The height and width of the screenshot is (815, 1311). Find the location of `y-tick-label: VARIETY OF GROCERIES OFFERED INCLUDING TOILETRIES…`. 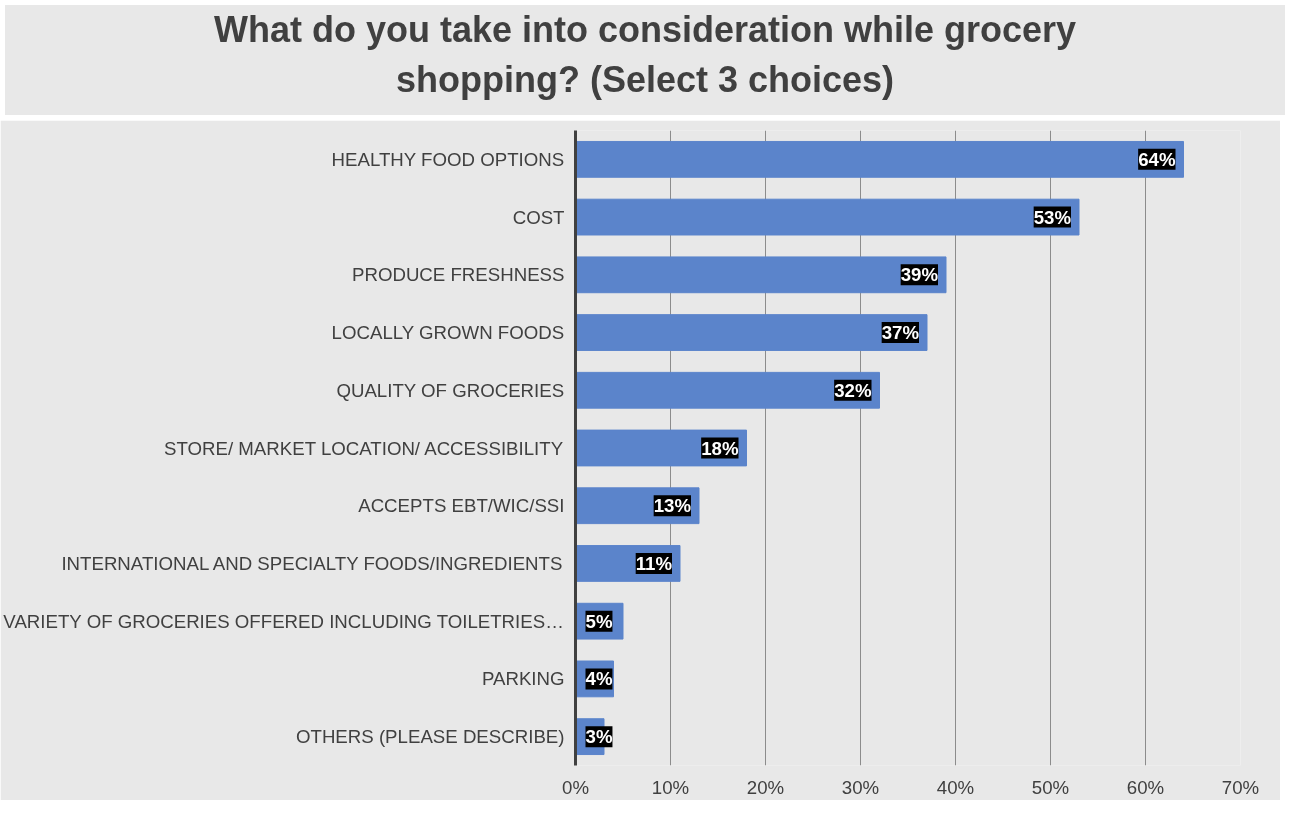

y-tick-label: VARIETY OF GROCERIES OFFERED INCLUDING TOILETRIES… is located at coordinates (283, 621).